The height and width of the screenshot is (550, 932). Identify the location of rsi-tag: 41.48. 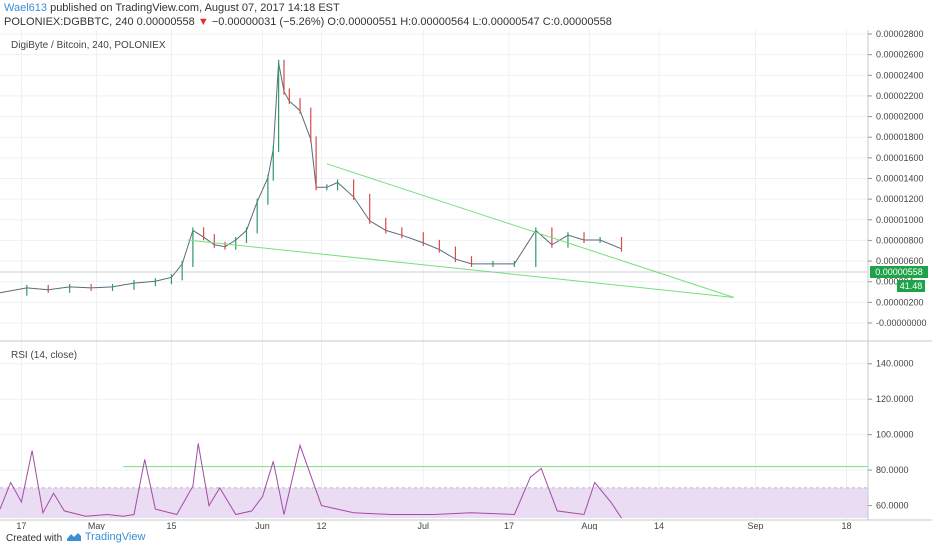
(911, 286).